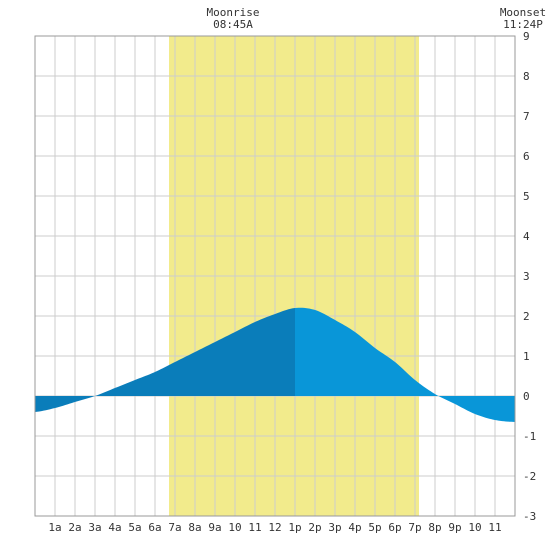 This screenshot has height=550, width=550. I want to click on x-tick-label: 9p, so click(454, 527).